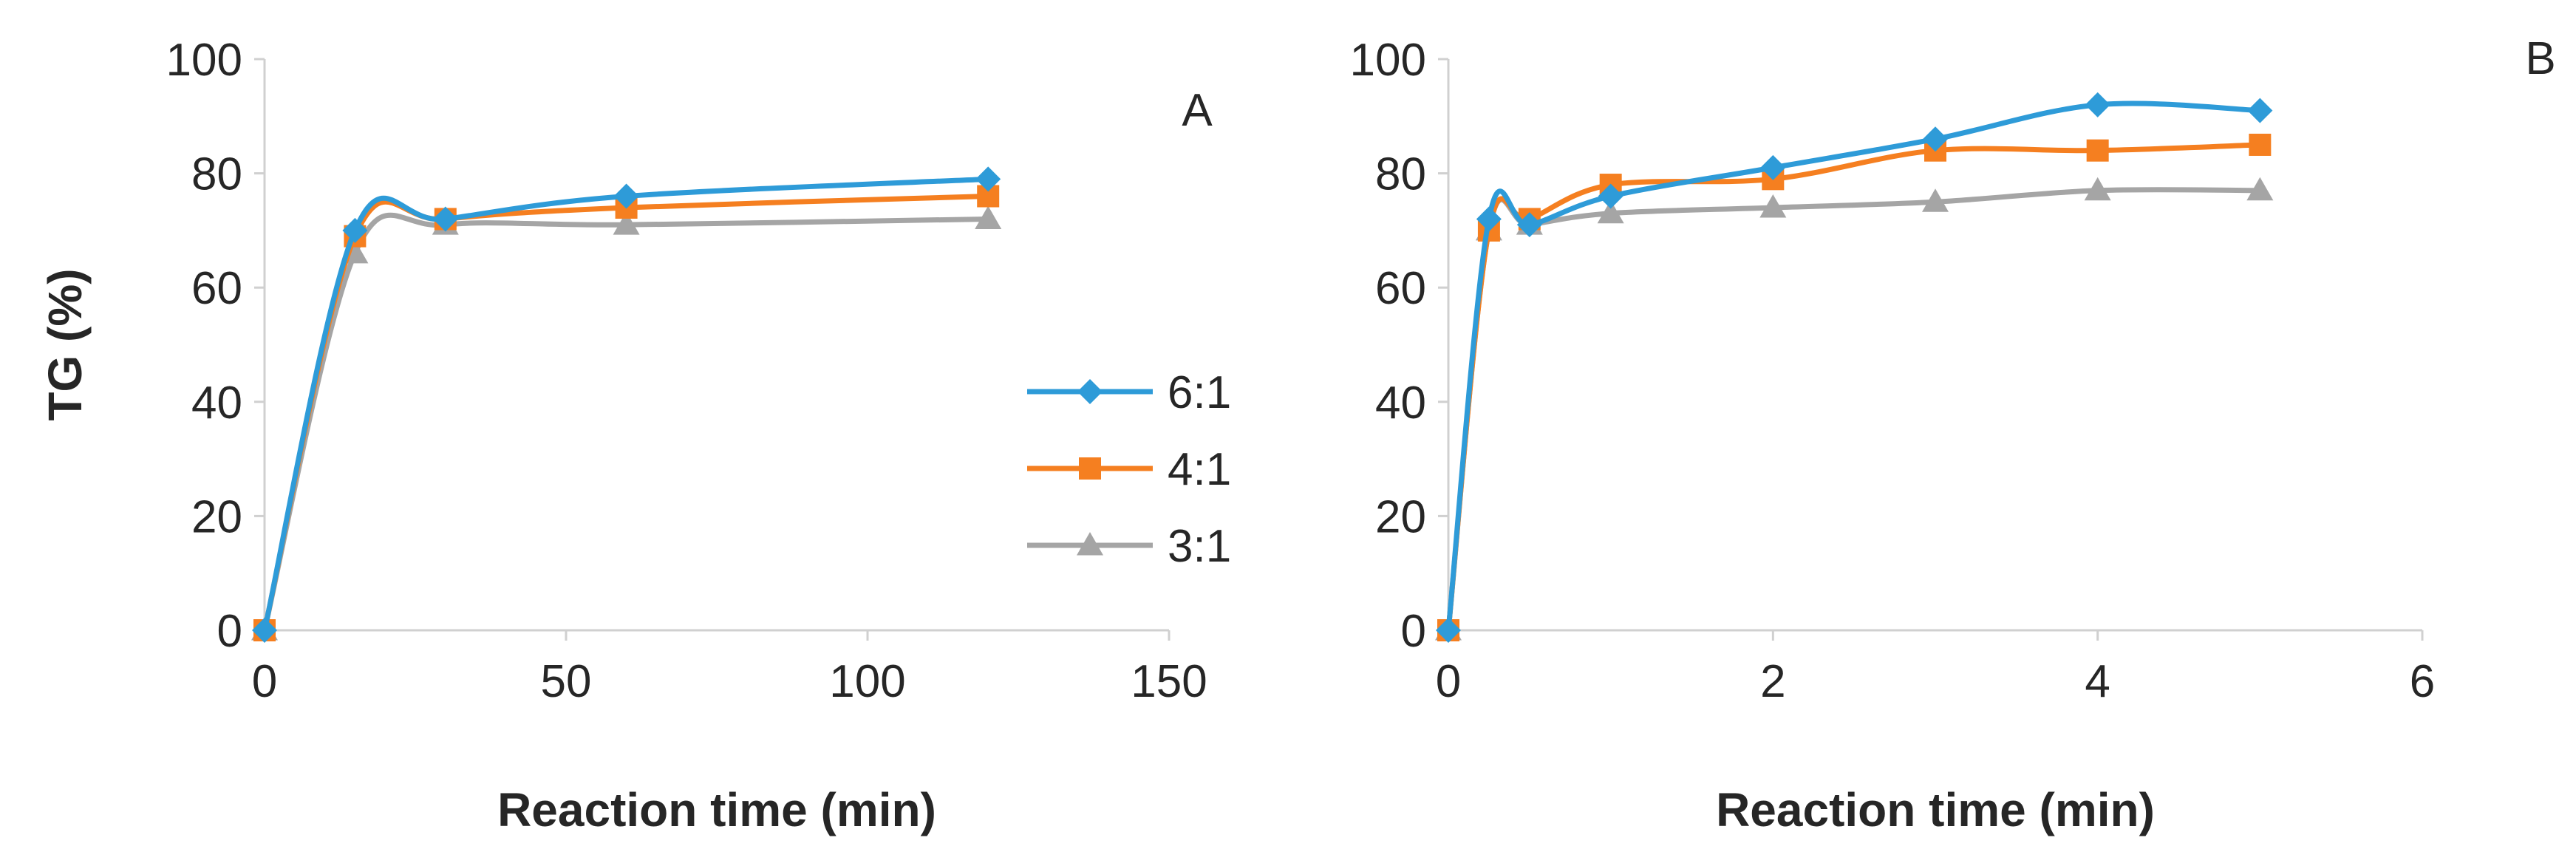 The width and height of the screenshot is (2576, 849). I want to click on x-tick-label: 6, so click(2422, 681).